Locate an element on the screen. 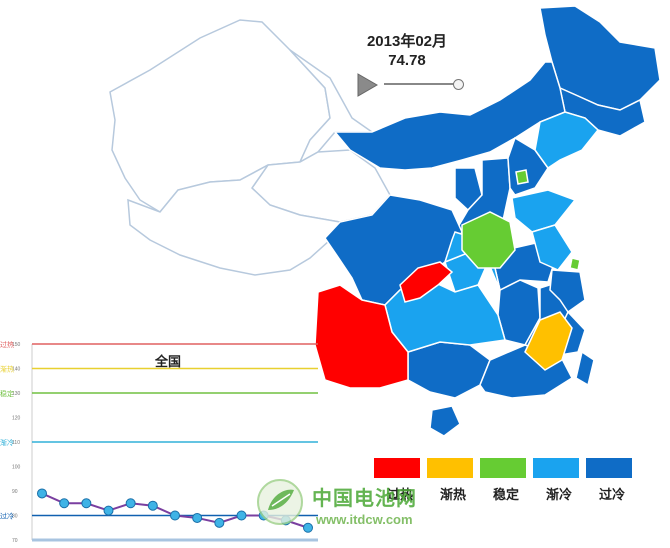 The width and height of the screenshot is (670, 548). play-button is located at coordinates (368, 85).